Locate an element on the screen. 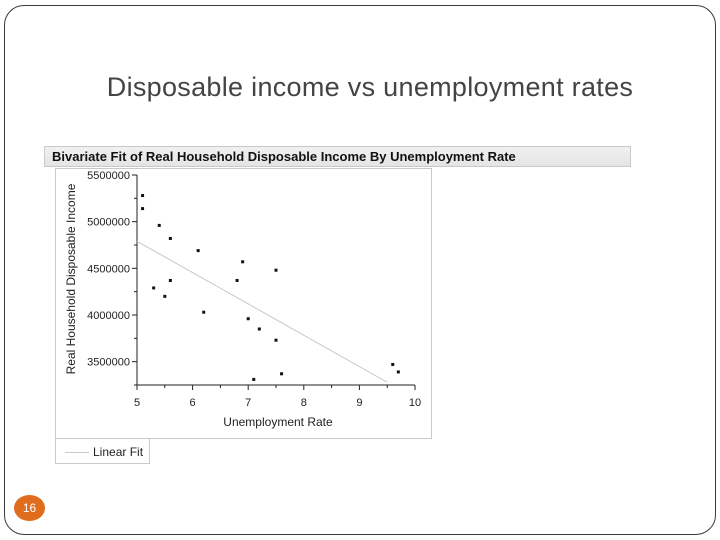 This screenshot has width=720, height=540. legend: Linear Fit is located at coordinates (102, 451).